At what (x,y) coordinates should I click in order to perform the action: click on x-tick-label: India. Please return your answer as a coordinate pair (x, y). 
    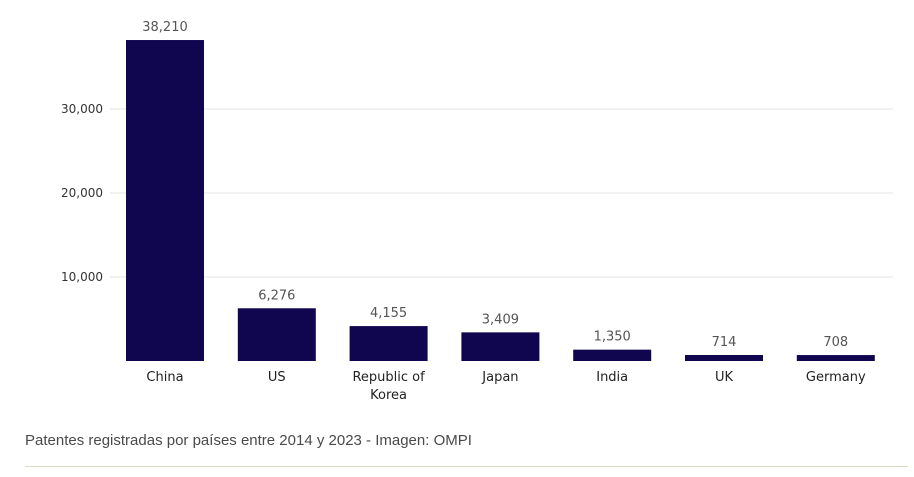
    Looking at the image, I should click on (612, 377).